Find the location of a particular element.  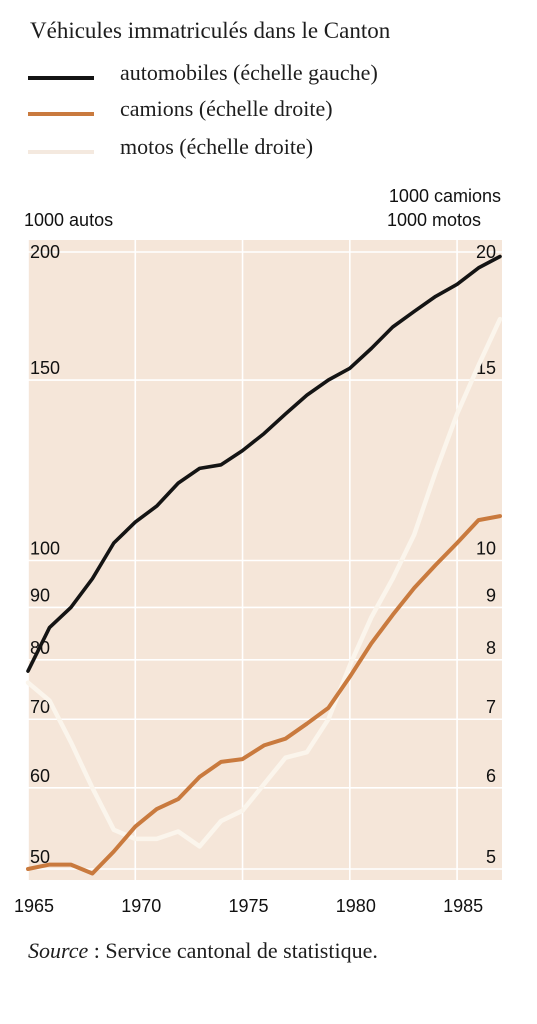

left-tick-label-90: 90 is located at coordinates (40, 595).